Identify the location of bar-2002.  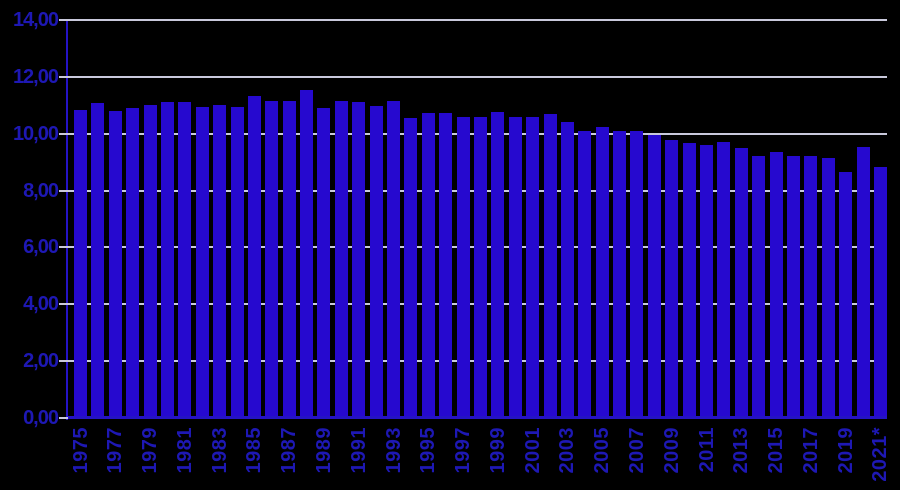
(550, 265).